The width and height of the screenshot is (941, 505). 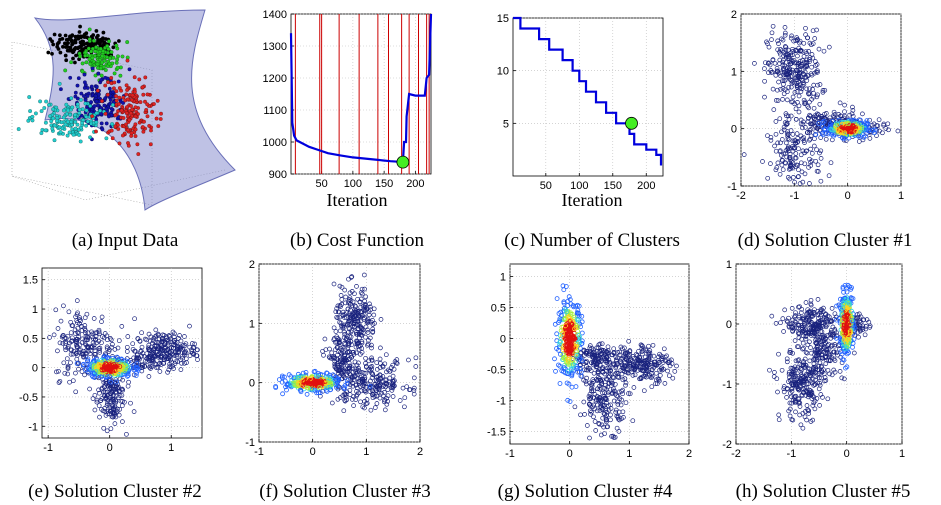 I want to click on y-tick-label: 1400, so click(x=275, y=15).